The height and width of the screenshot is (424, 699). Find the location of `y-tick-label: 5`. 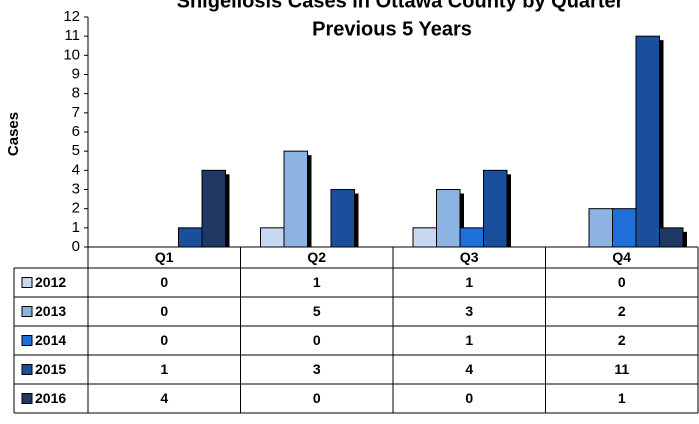

y-tick-label: 5 is located at coordinates (76, 150).